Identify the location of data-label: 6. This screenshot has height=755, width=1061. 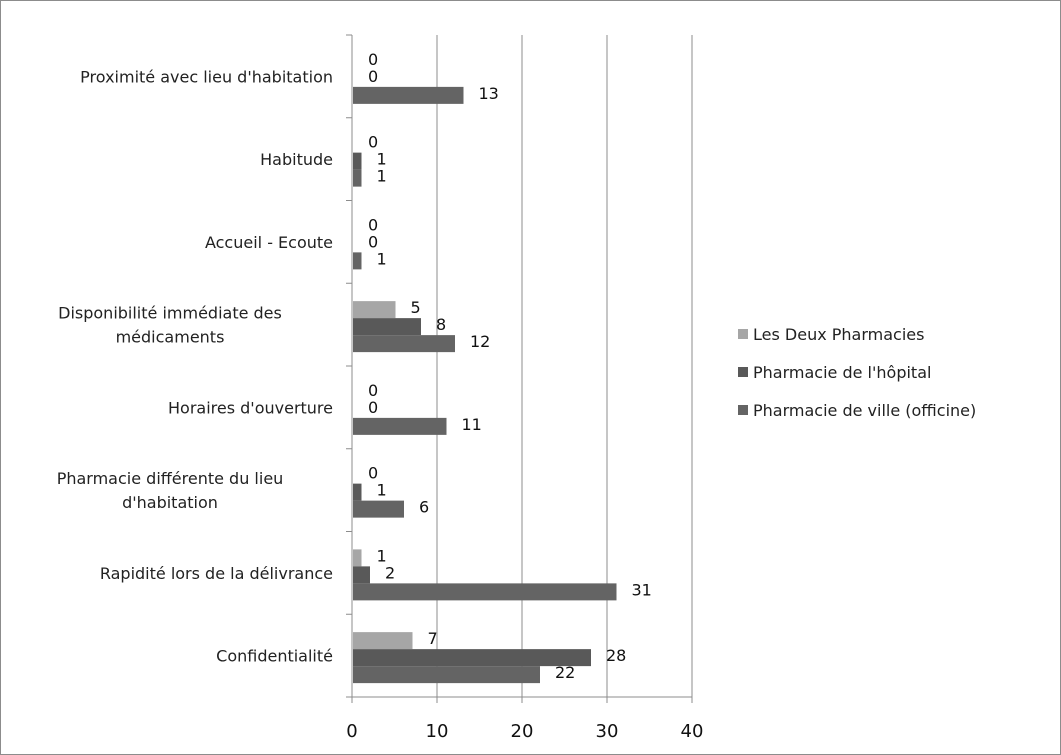
(424, 507).